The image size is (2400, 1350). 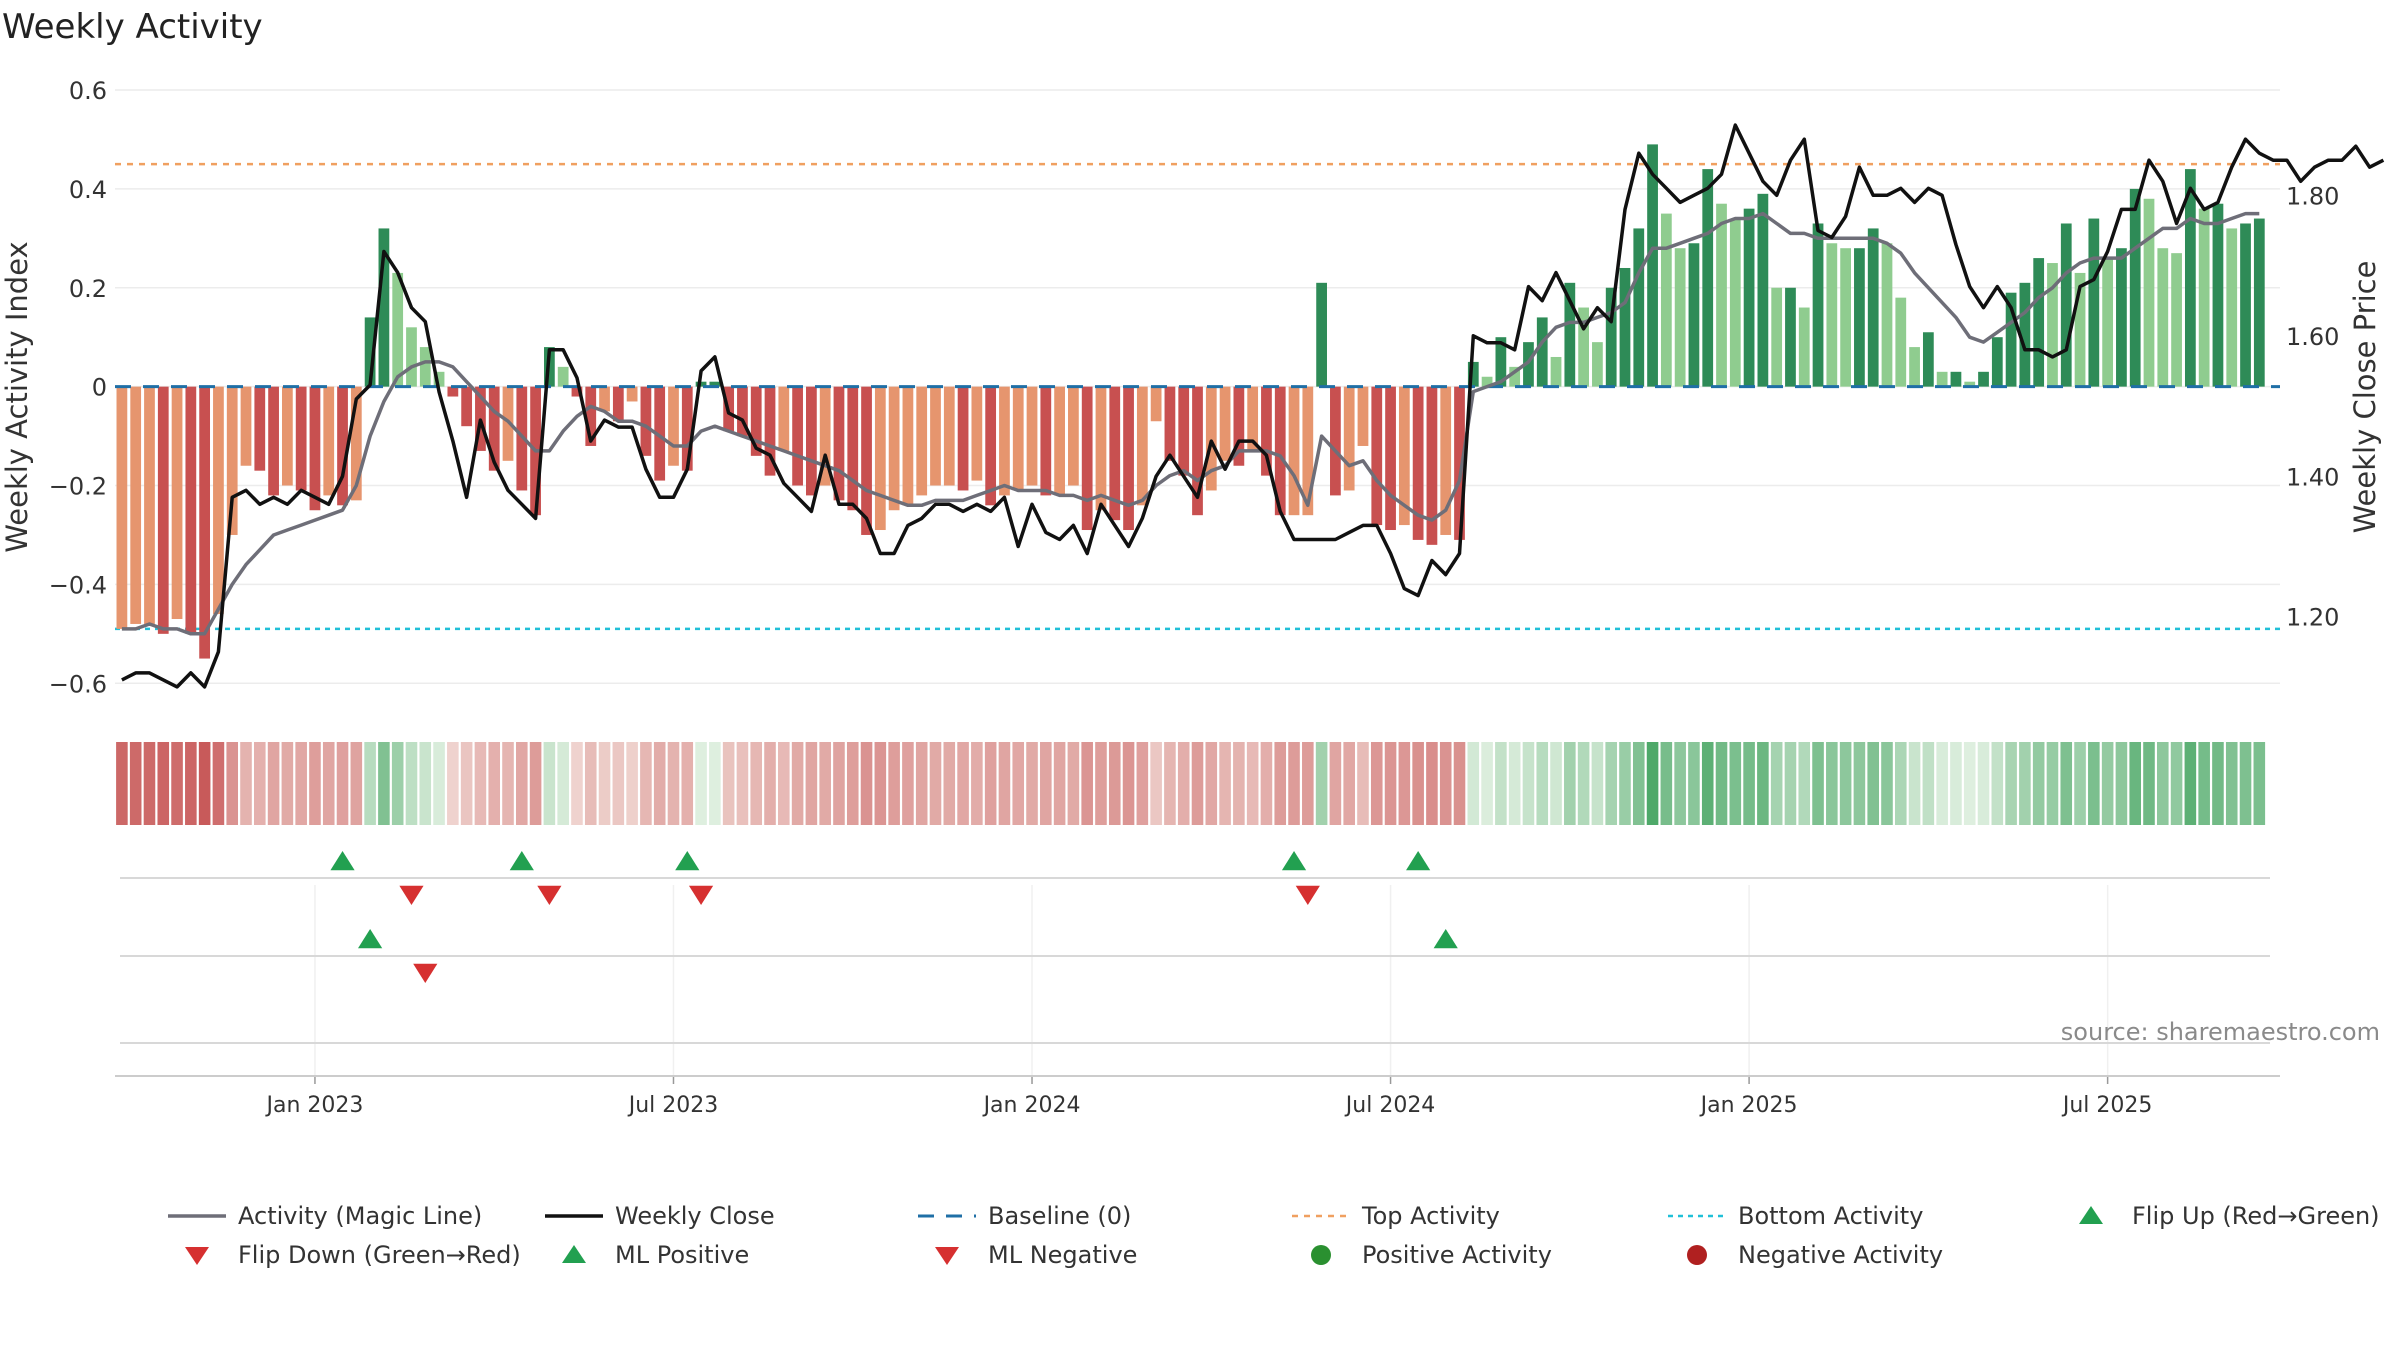 What do you see at coordinates (1321, 1255) in the screenshot?
I see `legend-swatch-posact` at bounding box center [1321, 1255].